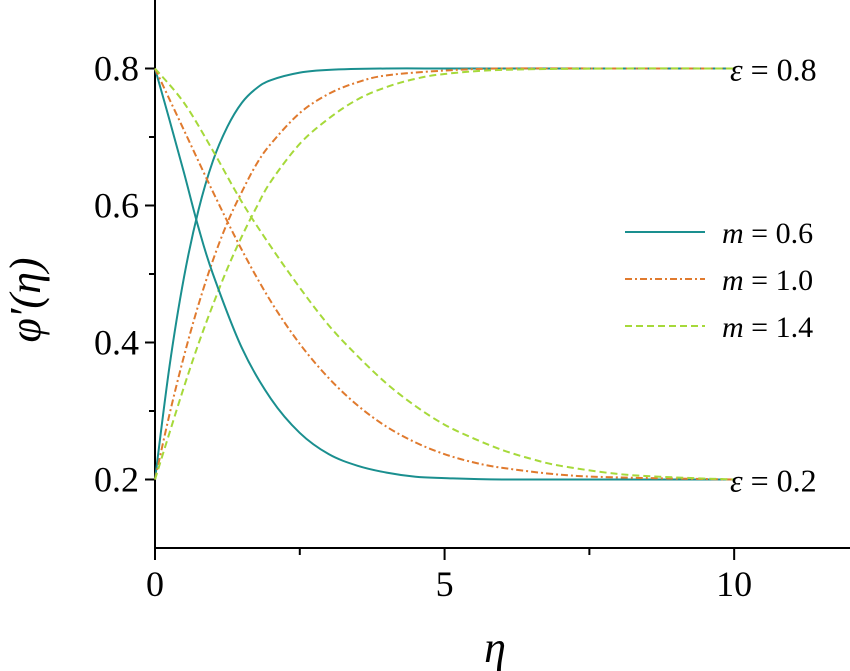  I want to click on legend: m = 0.6 m = 1.0 m = 1.4, so click(719, 280).